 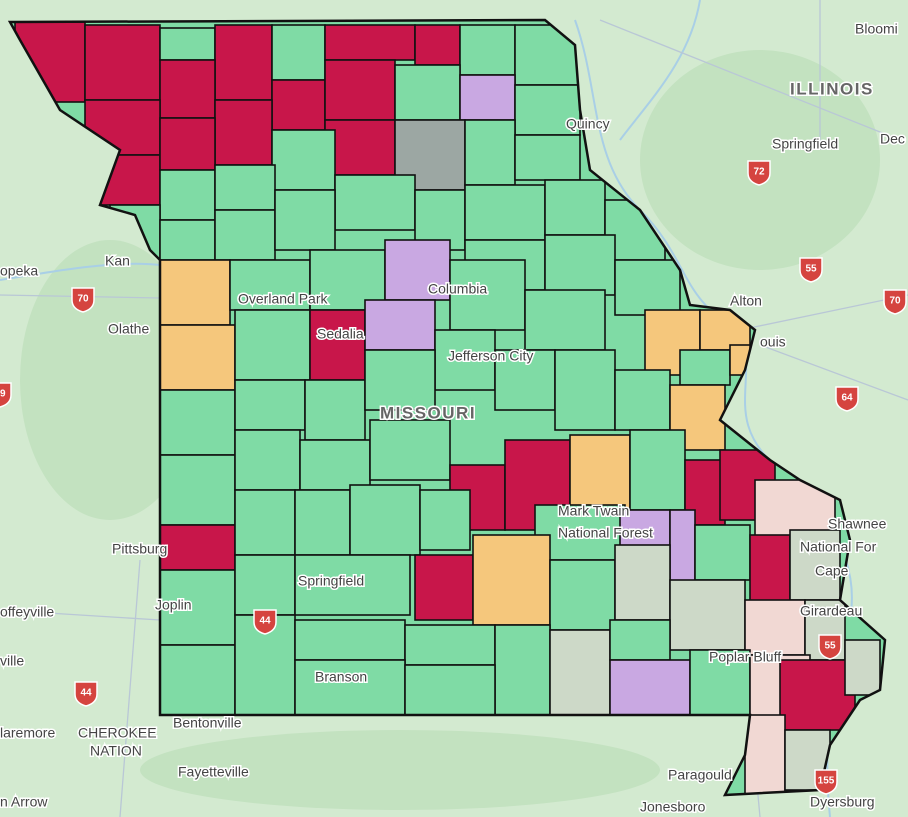 What do you see at coordinates (673, 807) in the screenshot?
I see `place-label: Jonesboro` at bounding box center [673, 807].